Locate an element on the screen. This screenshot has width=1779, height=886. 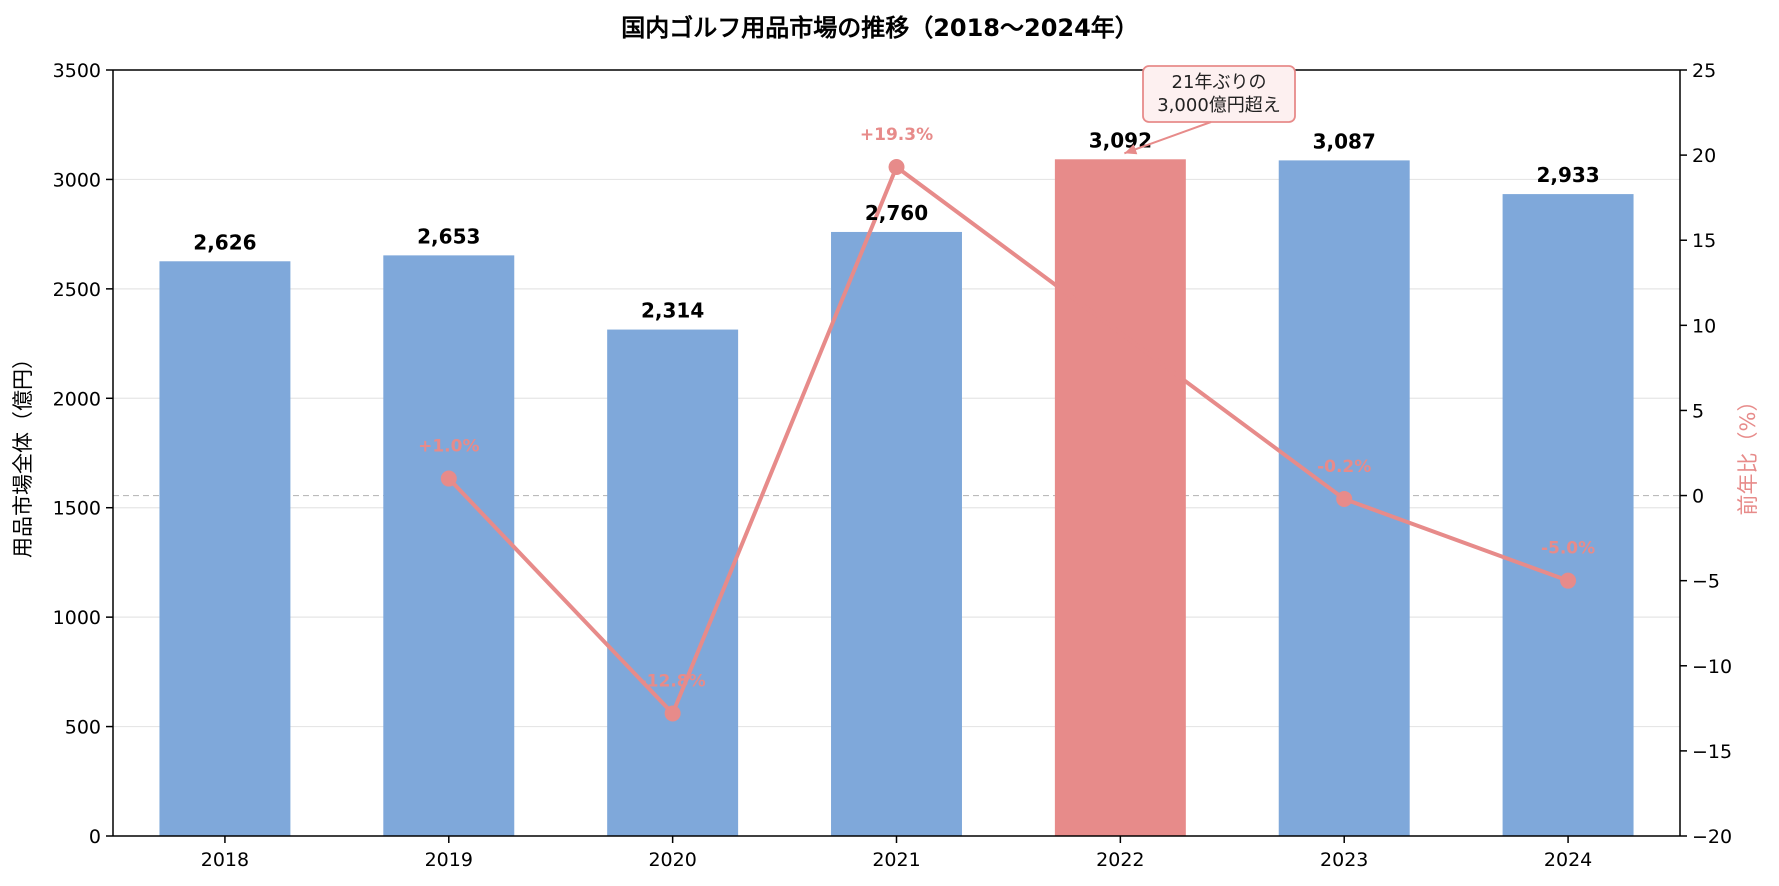
y2-tick-label: 20 is located at coordinates (1704, 156).